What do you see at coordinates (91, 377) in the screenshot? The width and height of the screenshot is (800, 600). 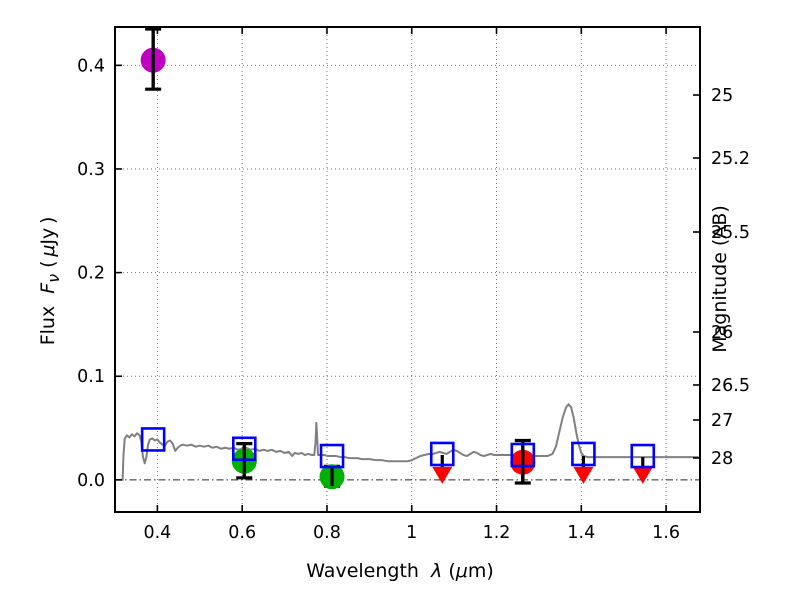 I see `y-left-tick-label: 0.1` at bounding box center [91, 377].